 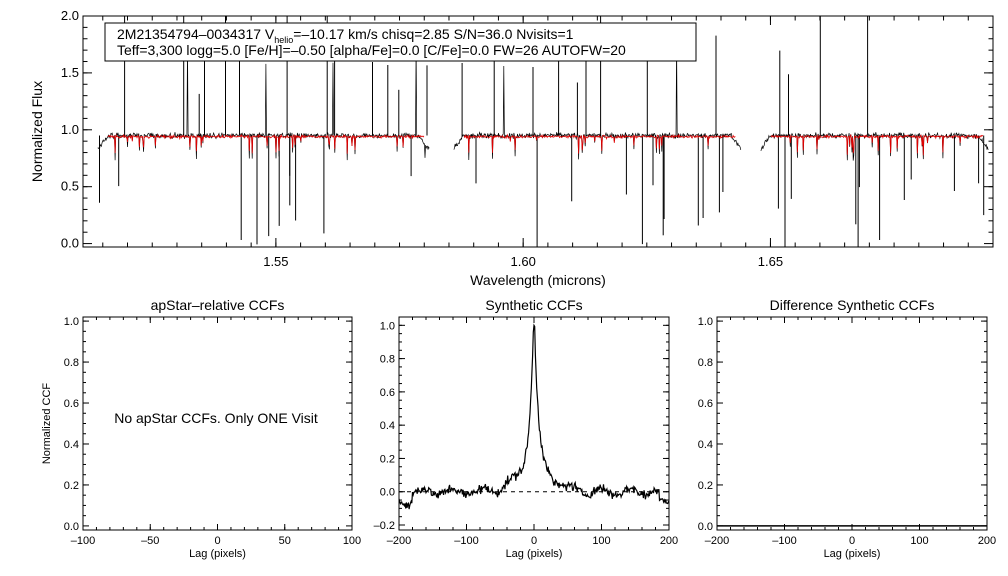 What do you see at coordinates (384, 526) in the screenshot?
I see `y-tick-label: –0.2` at bounding box center [384, 526].